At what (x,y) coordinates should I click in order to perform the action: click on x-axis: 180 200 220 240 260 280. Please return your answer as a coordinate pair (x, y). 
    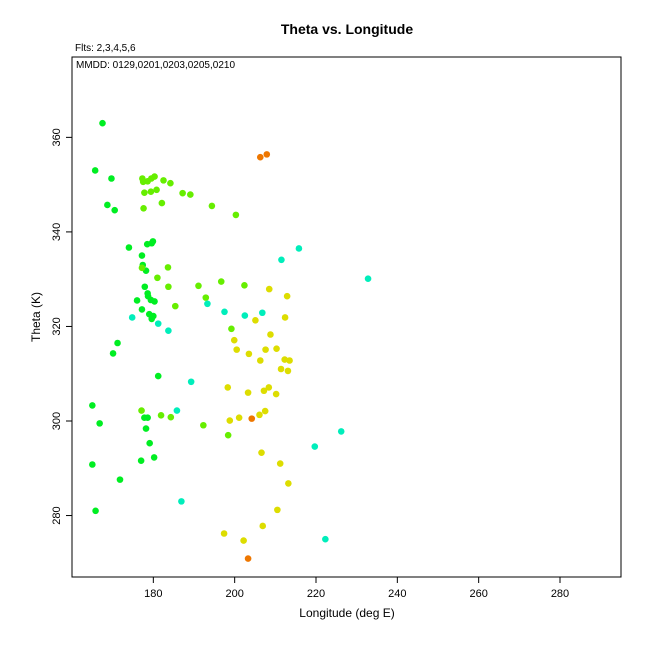
    Looking at the image, I should click on (356, 588).